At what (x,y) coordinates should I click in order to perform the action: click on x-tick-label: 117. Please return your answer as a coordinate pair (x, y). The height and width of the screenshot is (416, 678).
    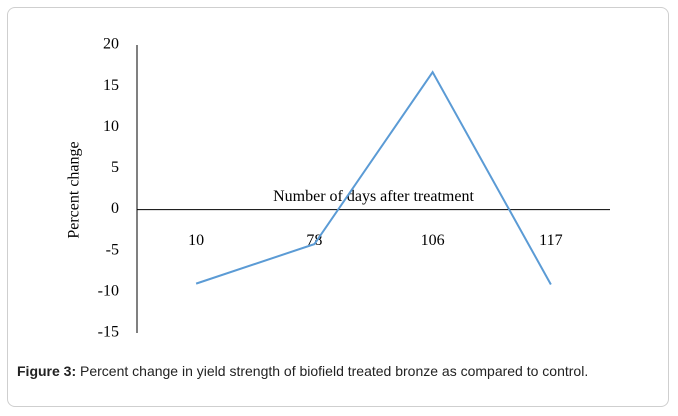
    Looking at the image, I should click on (550, 240).